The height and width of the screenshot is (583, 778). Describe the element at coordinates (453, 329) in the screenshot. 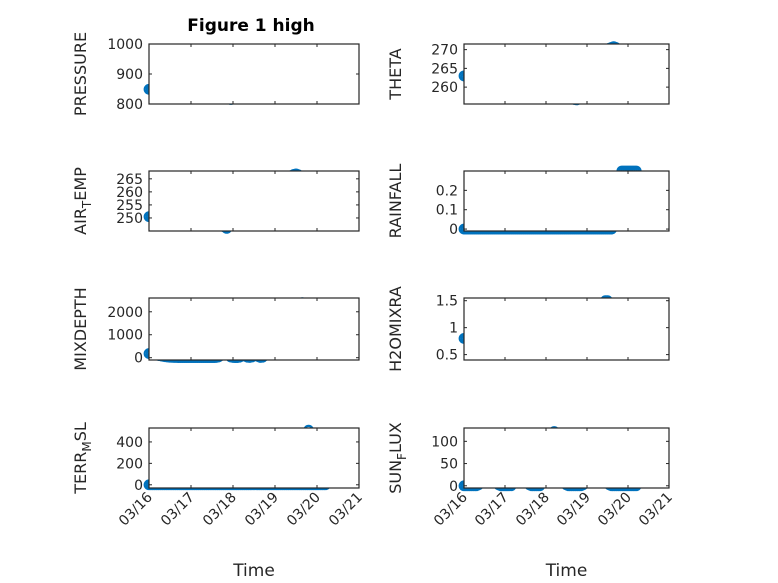

I see `y-tick-label: 1` at that location.